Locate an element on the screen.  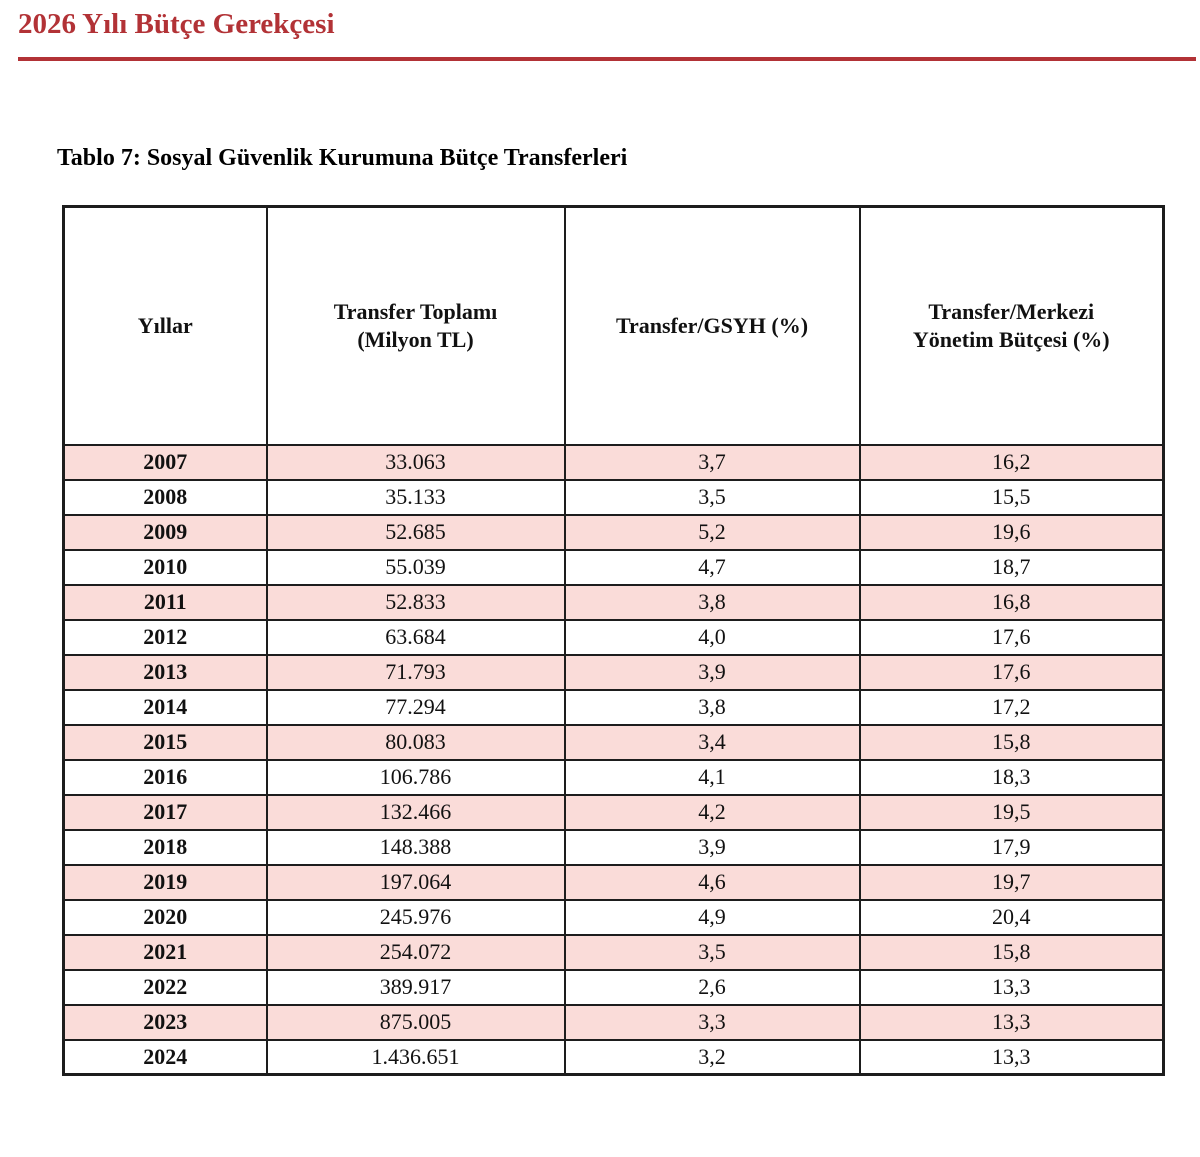
transfer-total-cell: 389.917 is located at coordinates (415, 987).